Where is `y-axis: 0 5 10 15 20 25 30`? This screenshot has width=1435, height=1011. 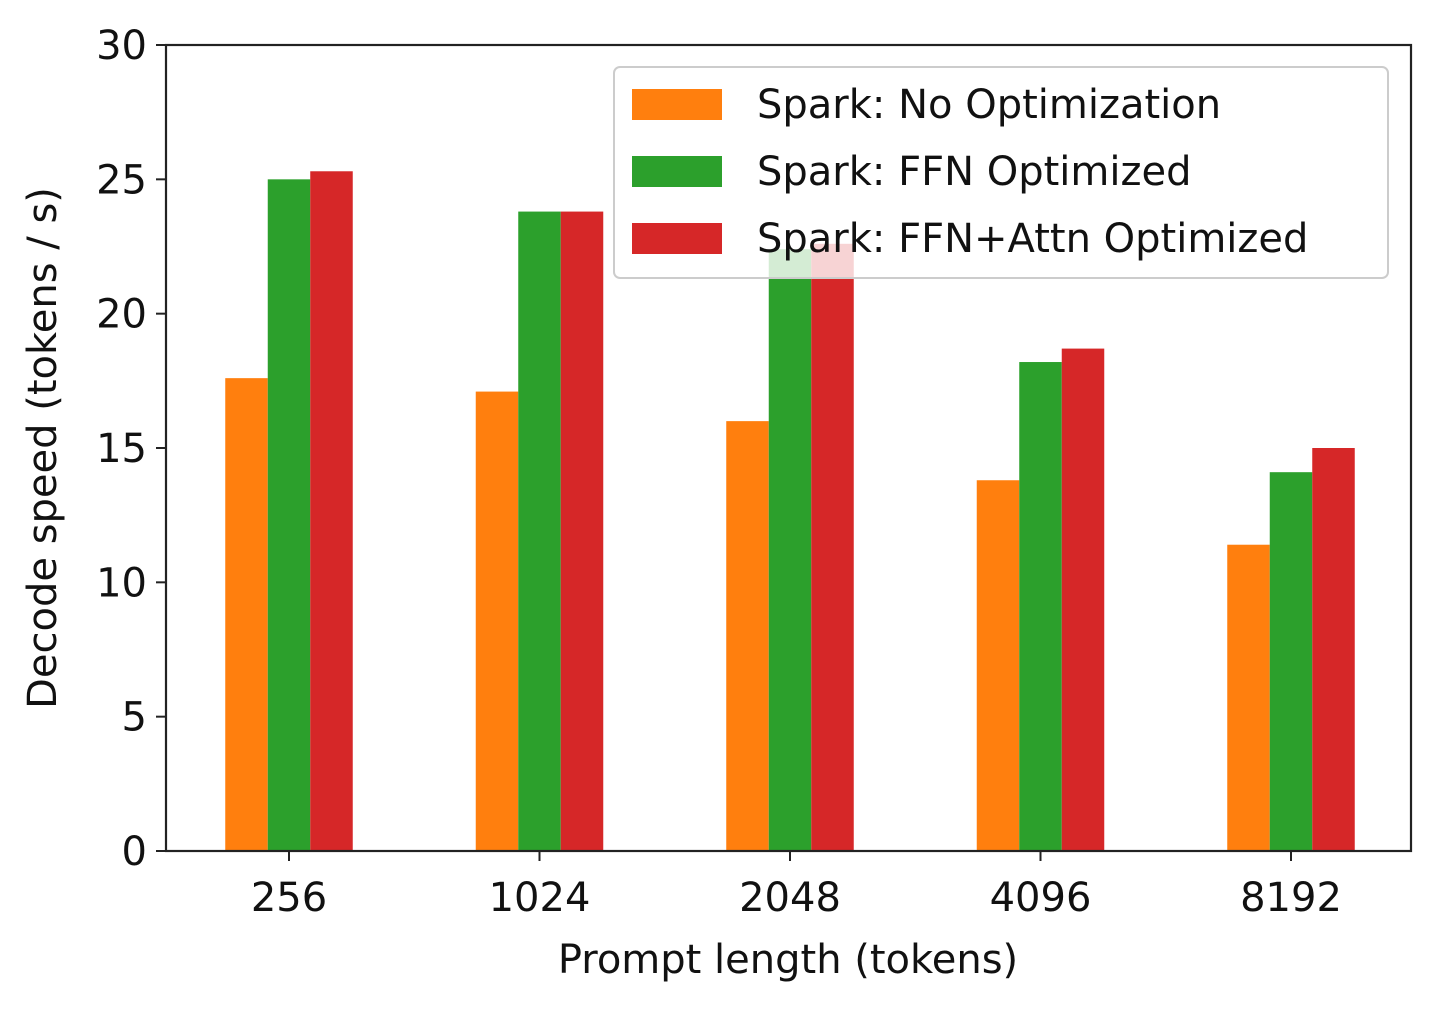 y-axis: 0 5 10 15 20 25 30 is located at coordinates (131, 449).